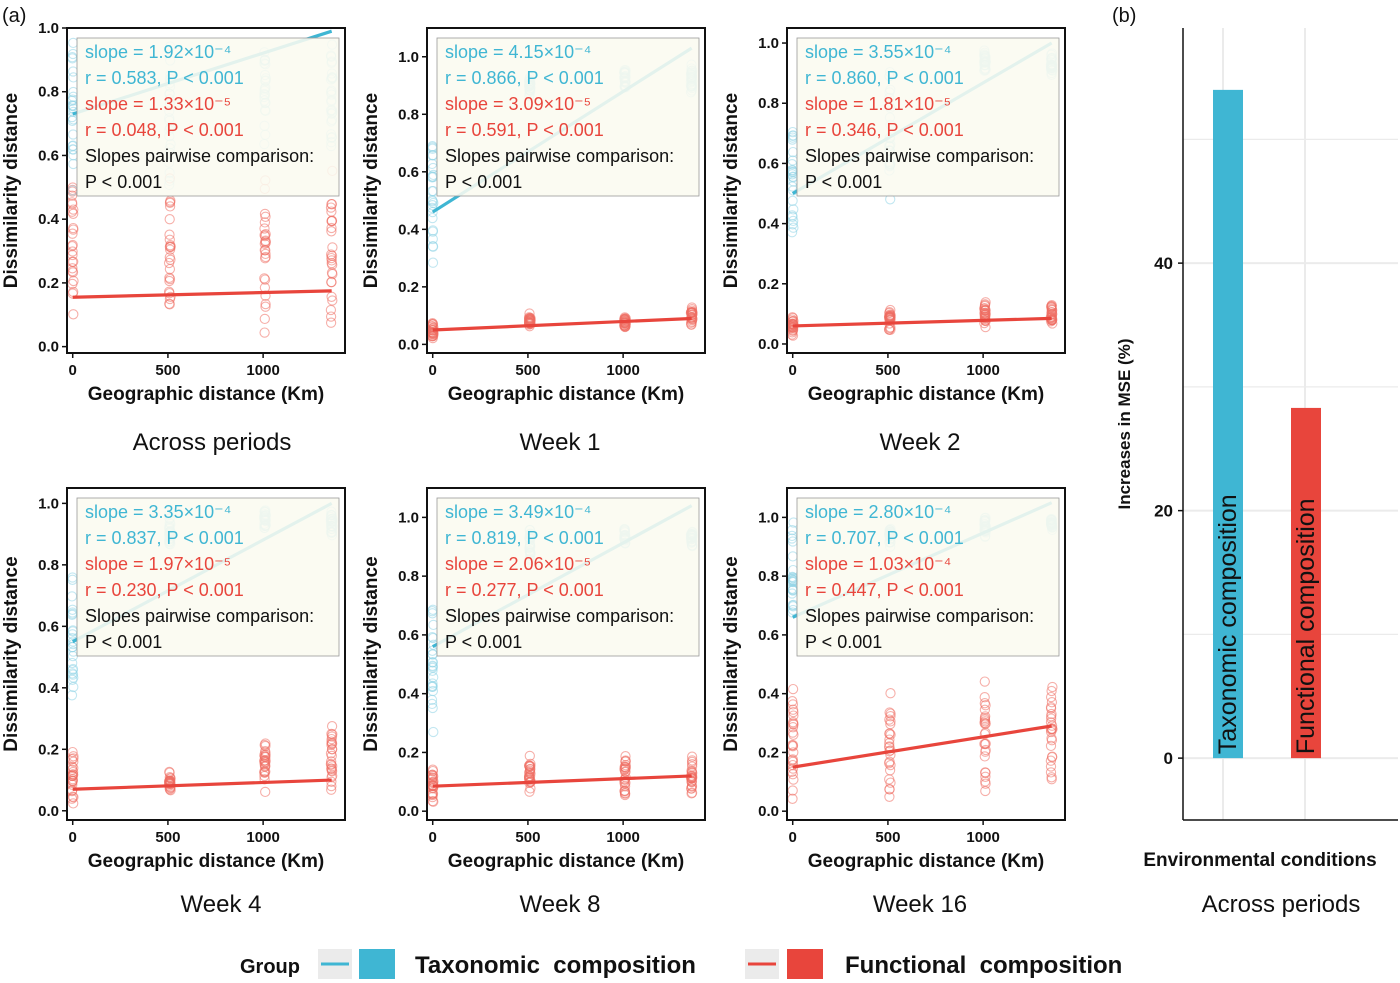  What do you see at coordinates (982, 370) in the screenshot?
I see `x-tick-label: 1000` at bounding box center [982, 370].